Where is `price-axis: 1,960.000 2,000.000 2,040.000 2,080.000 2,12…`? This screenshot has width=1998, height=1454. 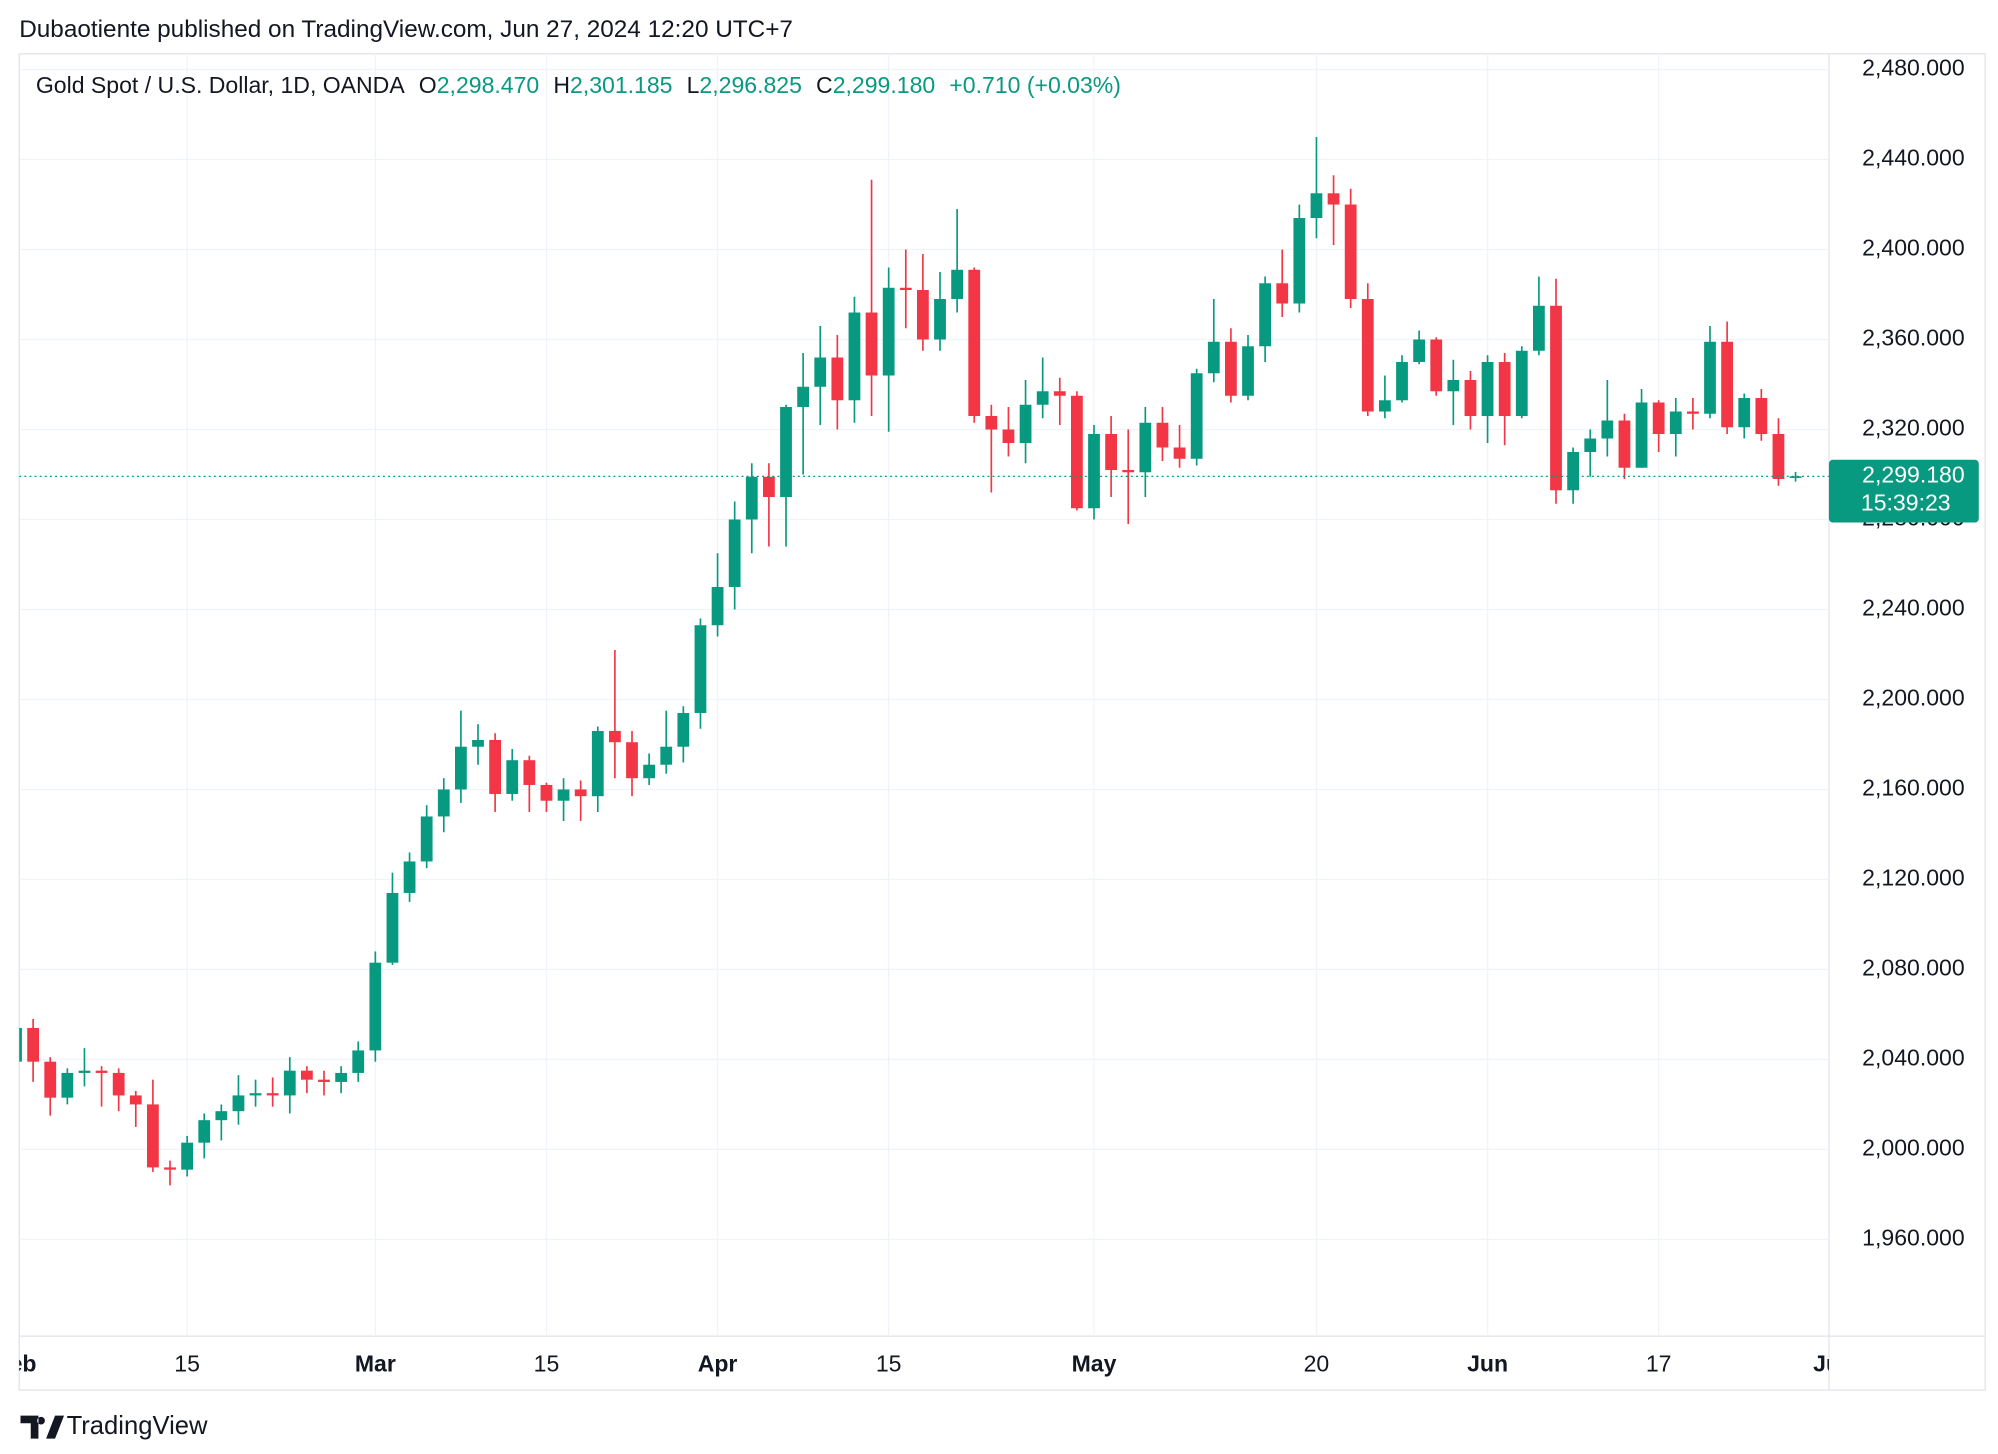 price-axis: 1,960.000 2,000.000 2,040.000 2,080.000 2,12… is located at coordinates (1903, 653).